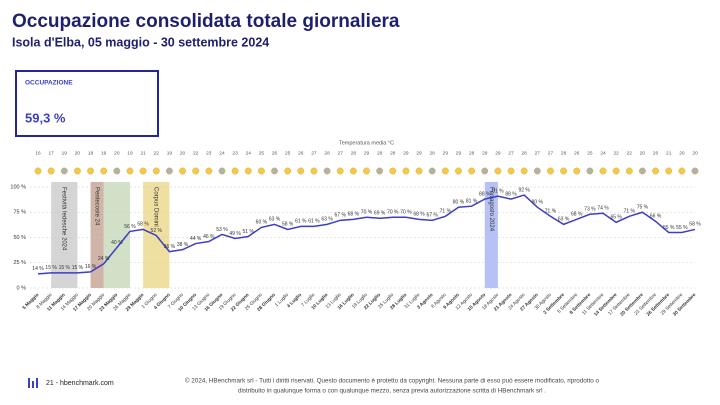 The height and width of the screenshot is (405, 720). What do you see at coordinates (183, 245) in the screenshot?
I see `data-label: 38 %` at bounding box center [183, 245].